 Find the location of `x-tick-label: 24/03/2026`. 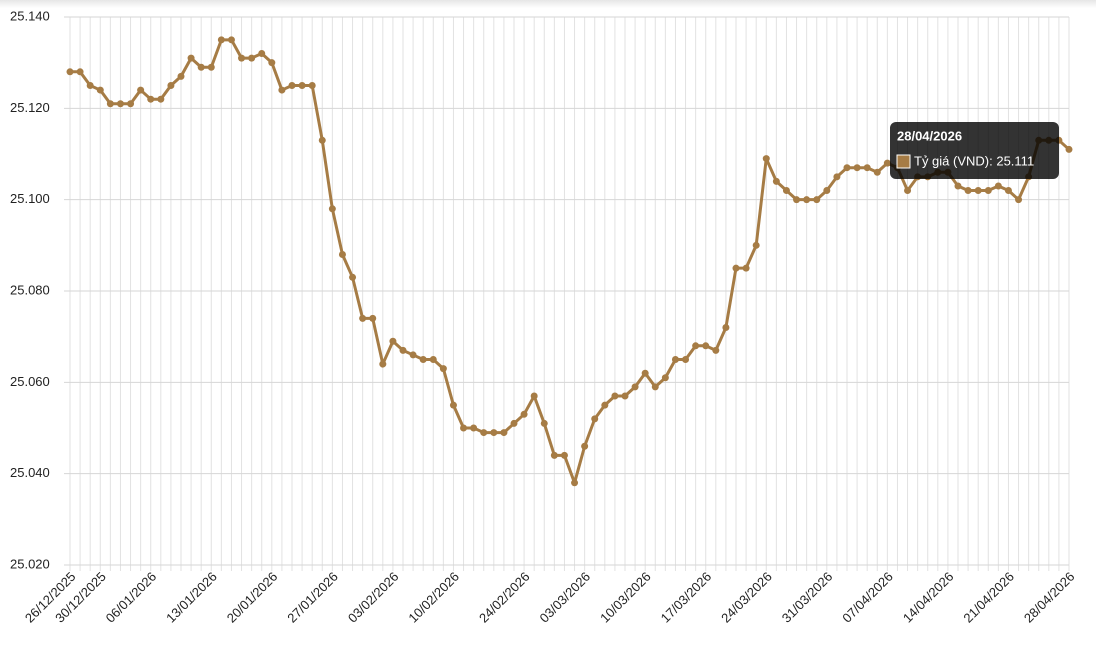

x-tick-label: 24/03/2026 is located at coordinates (746, 597).